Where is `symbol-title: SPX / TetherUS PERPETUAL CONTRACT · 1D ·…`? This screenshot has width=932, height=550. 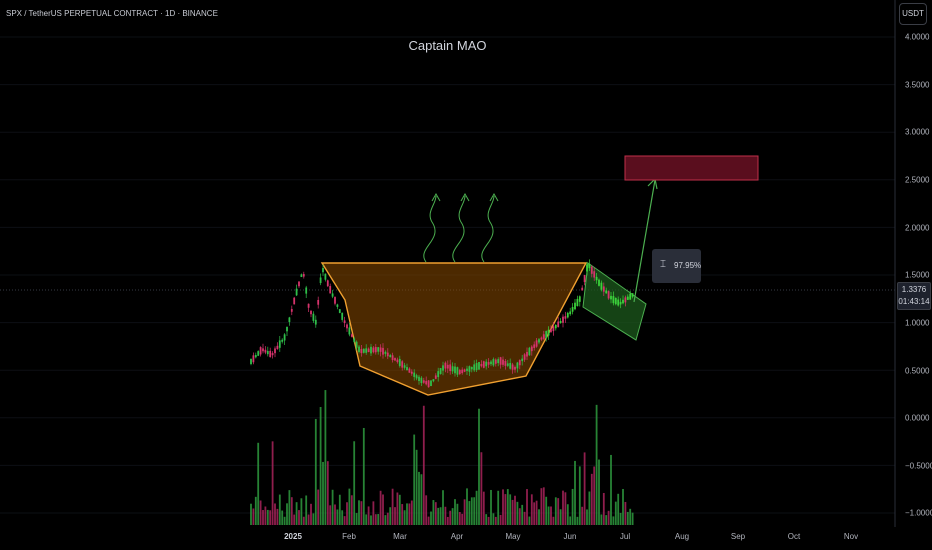 symbol-title: SPX / TetherUS PERPETUAL CONTRACT · 1D ·… is located at coordinates (112, 13).